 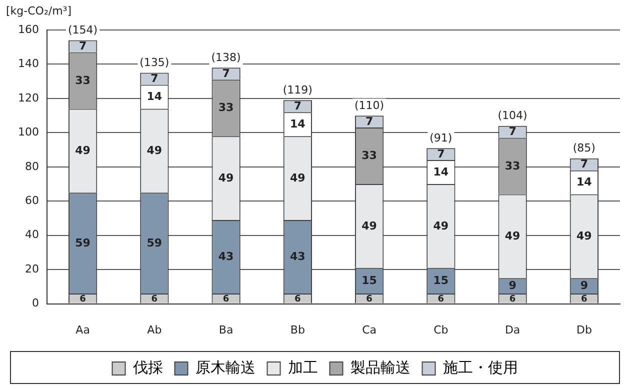 I want to click on y-tick-label: 160, so click(x=28, y=29).